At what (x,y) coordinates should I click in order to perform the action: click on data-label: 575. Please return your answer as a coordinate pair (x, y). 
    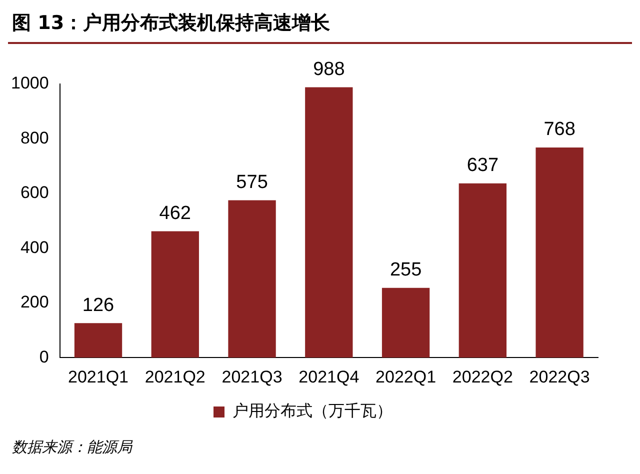
    Looking at the image, I should click on (252, 183).